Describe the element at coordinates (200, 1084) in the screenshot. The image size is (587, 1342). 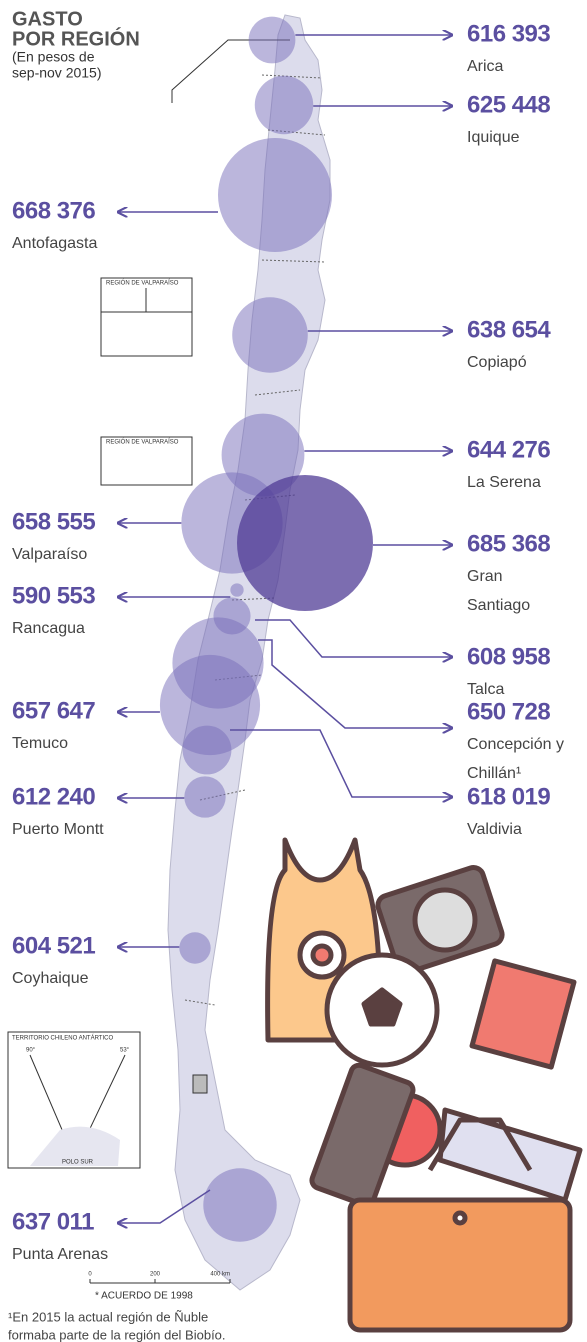
I see `inset-marker` at that location.